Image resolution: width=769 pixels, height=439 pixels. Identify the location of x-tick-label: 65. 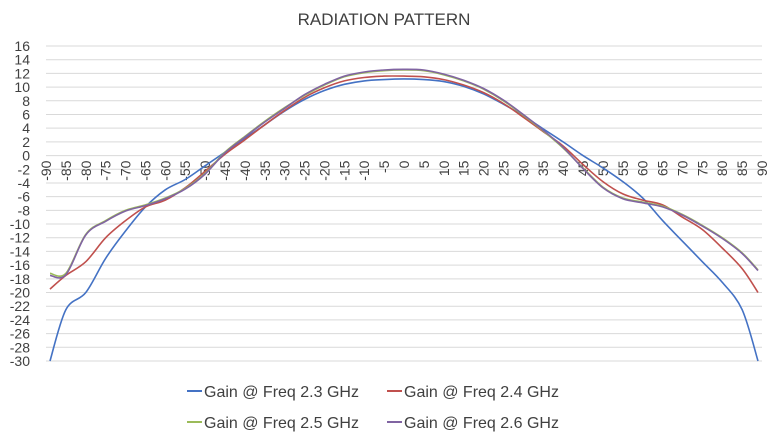
(663, 168).